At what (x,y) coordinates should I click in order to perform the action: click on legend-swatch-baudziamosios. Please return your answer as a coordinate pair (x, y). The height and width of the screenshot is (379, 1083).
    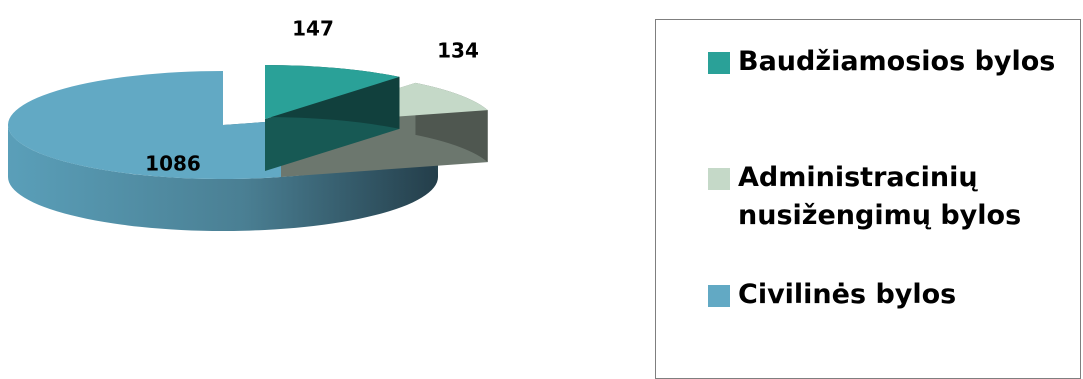
    Looking at the image, I should click on (719, 63).